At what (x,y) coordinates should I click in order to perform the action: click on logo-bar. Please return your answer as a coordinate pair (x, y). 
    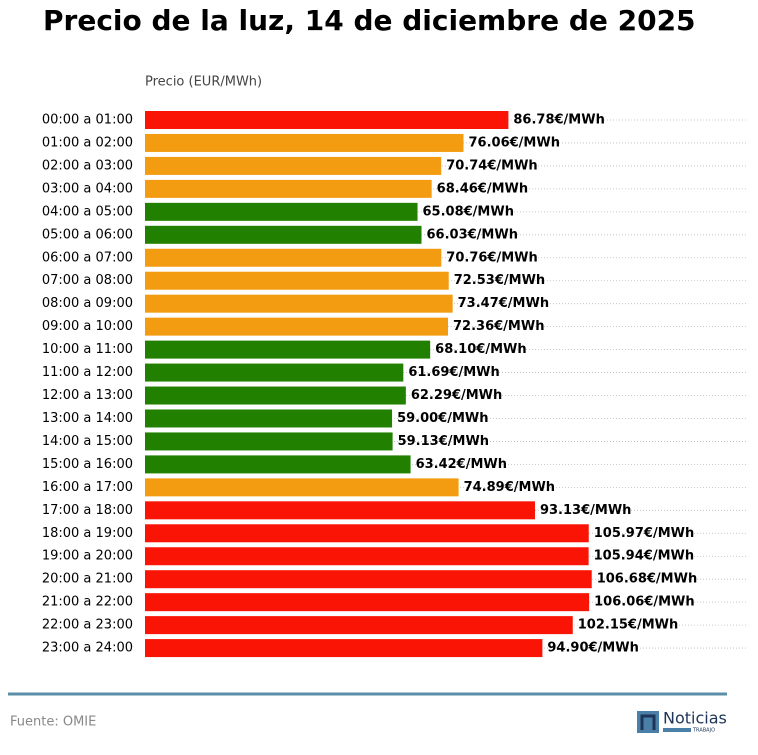
    Looking at the image, I should click on (677, 730).